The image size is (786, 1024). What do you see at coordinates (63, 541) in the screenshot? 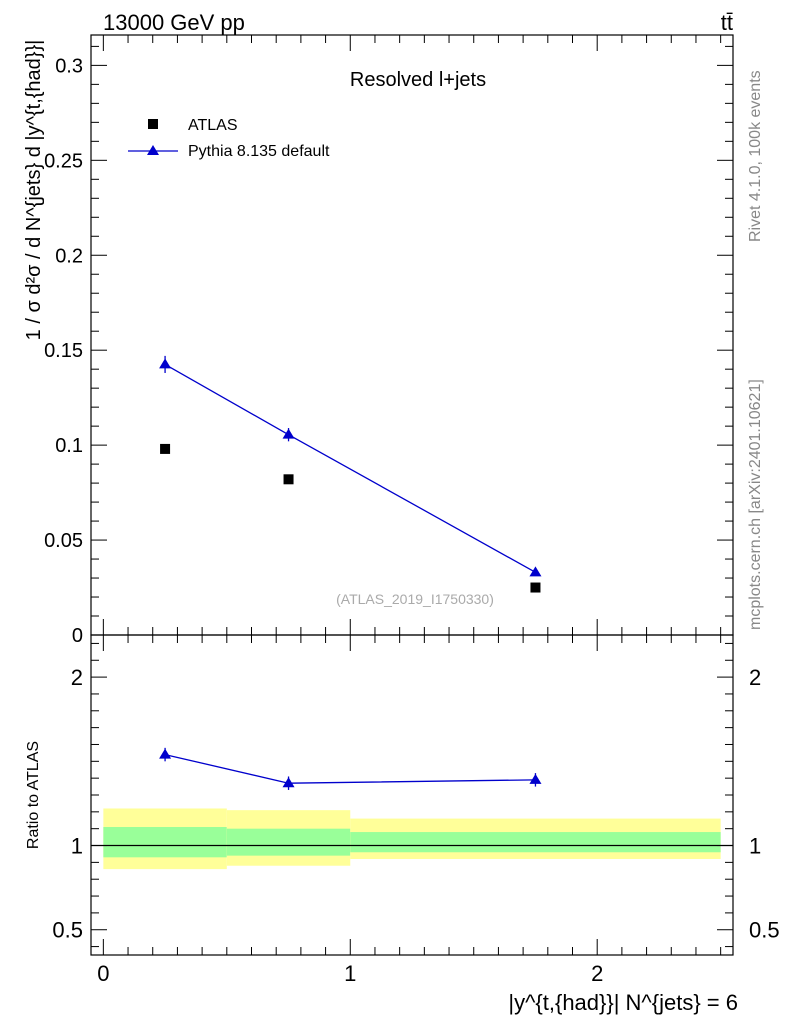
I see `y-tick-label: 0.05` at bounding box center [63, 541].